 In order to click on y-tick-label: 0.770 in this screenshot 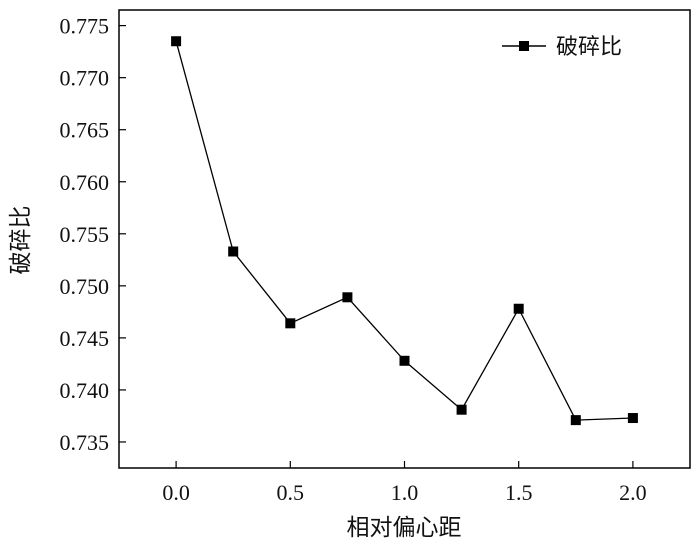, I will do `click(85, 78)`.